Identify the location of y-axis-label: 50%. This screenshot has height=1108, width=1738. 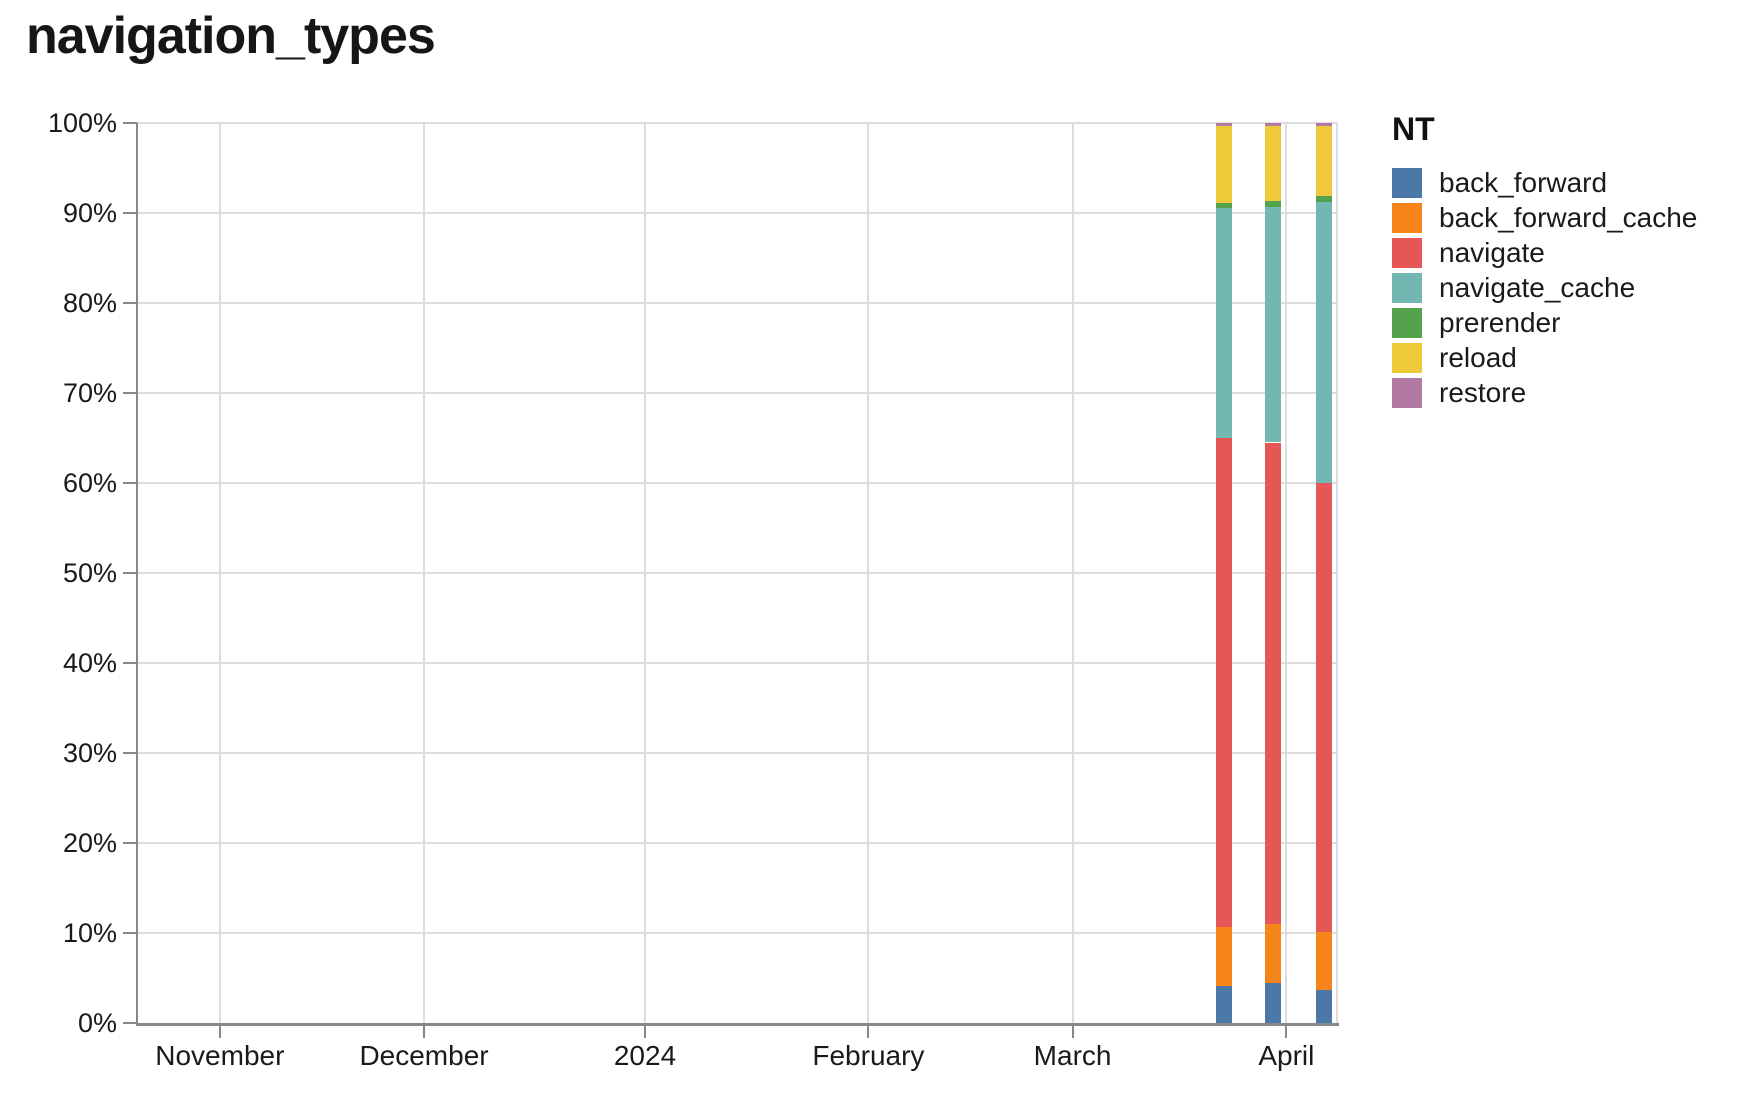
(89, 573).